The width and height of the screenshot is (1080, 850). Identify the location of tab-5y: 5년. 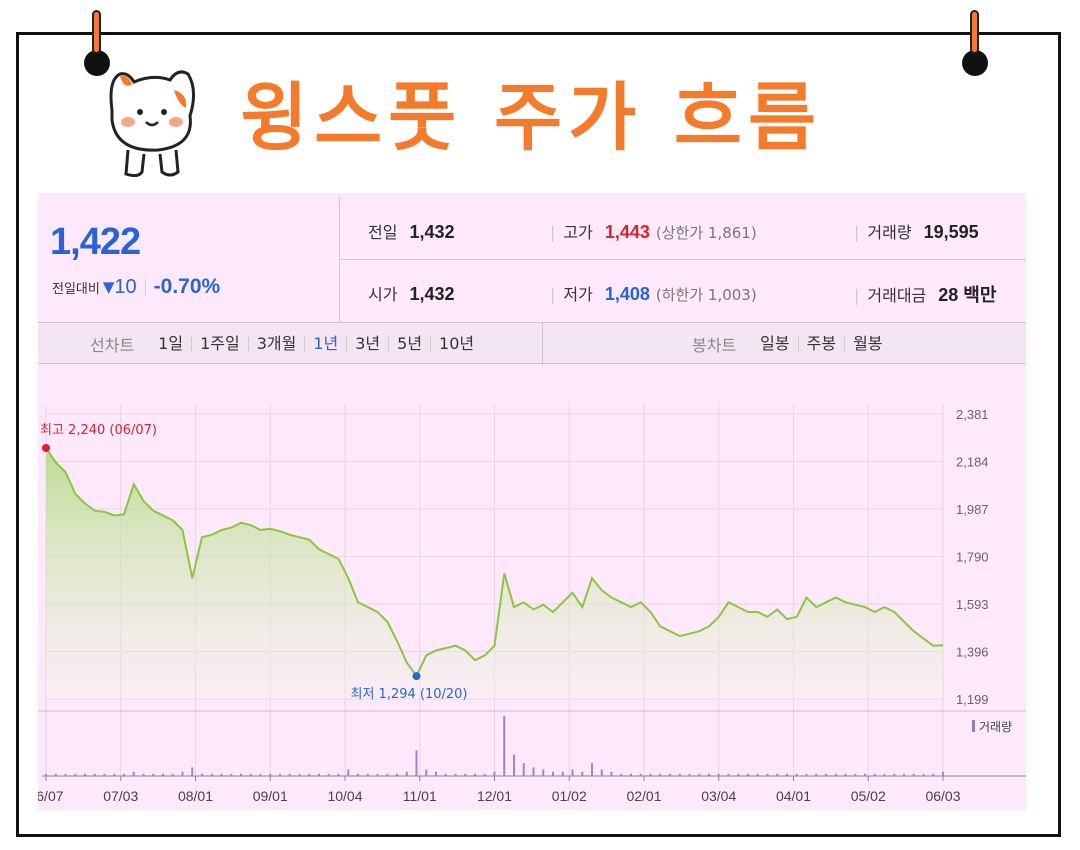
(410, 344).